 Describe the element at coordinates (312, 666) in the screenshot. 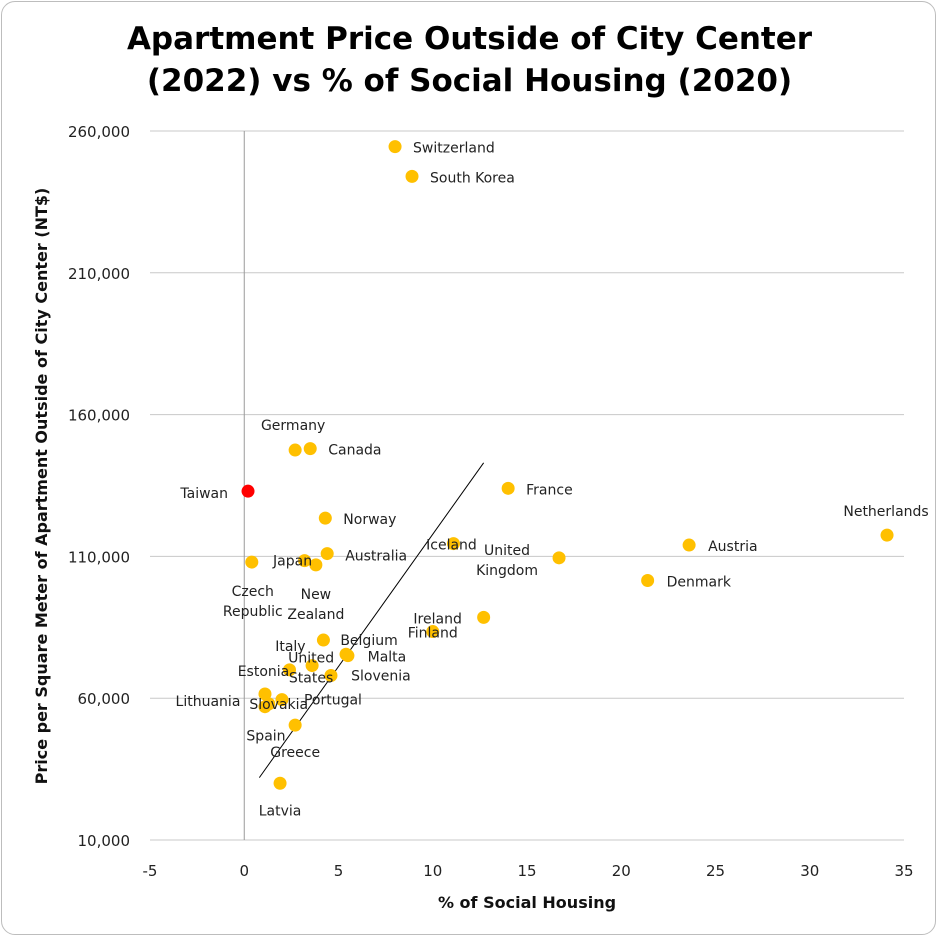

I see `data-point-united-states` at that location.